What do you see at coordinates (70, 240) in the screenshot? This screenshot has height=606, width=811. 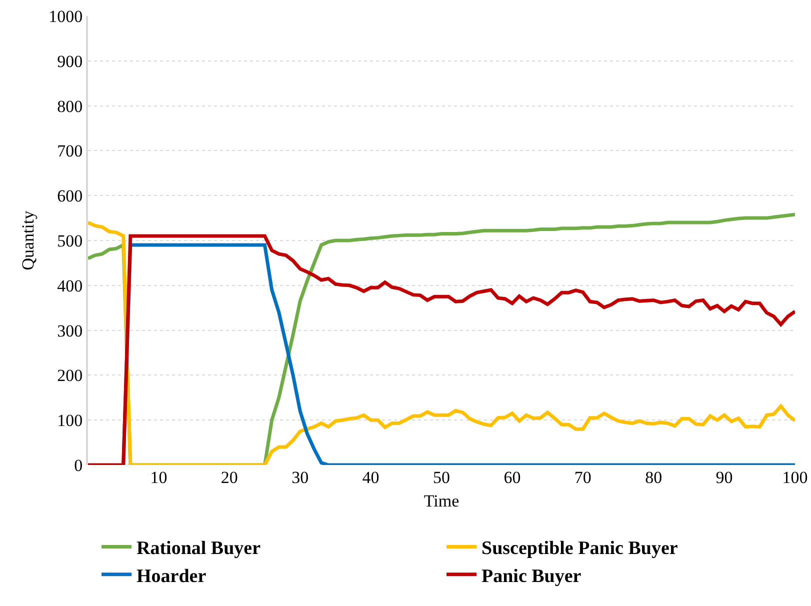 I see `y-tick-label: 500` at bounding box center [70, 240].